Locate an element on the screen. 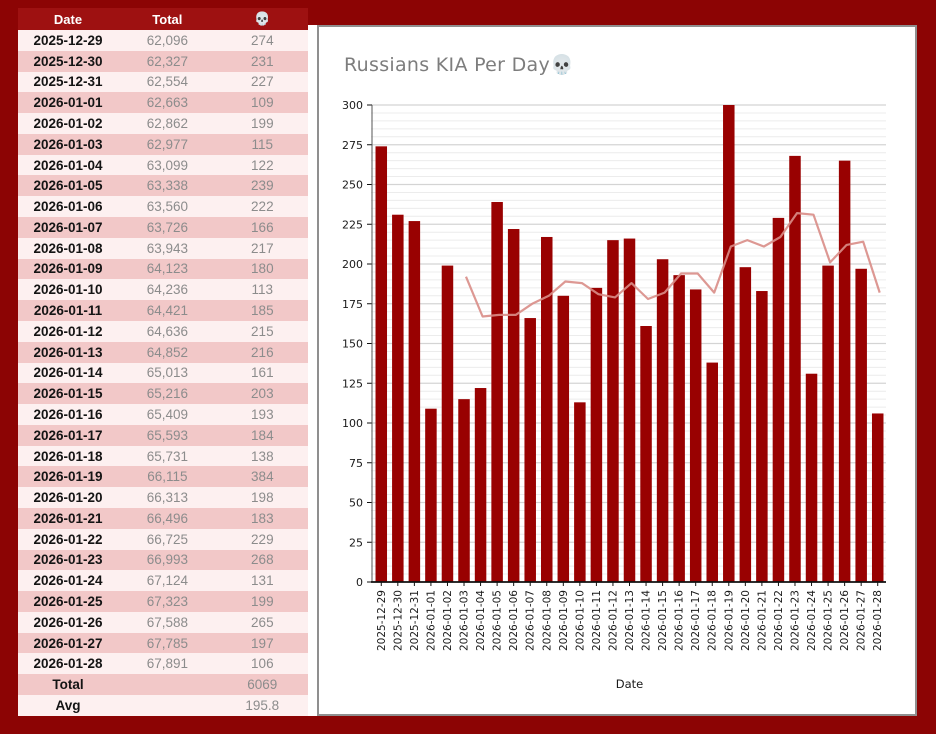  x-tick-label: 2026-01-18 is located at coordinates (713, 620).